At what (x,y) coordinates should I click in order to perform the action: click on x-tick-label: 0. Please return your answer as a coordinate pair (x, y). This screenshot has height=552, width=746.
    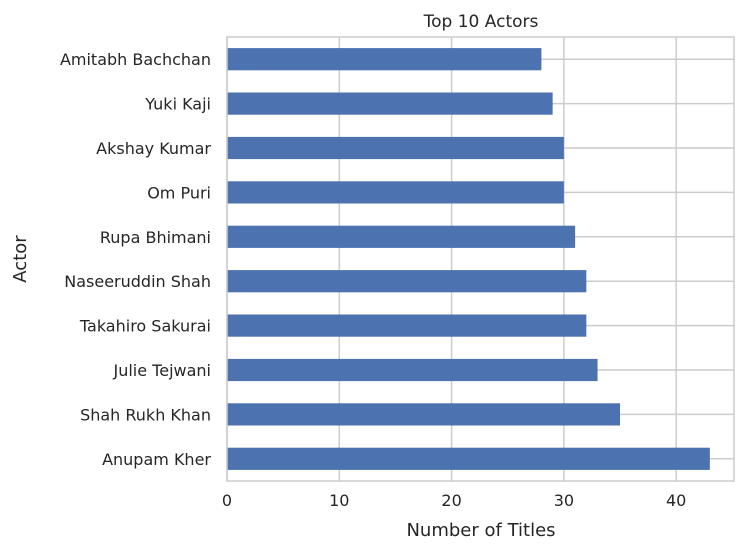
    Looking at the image, I should click on (227, 500).